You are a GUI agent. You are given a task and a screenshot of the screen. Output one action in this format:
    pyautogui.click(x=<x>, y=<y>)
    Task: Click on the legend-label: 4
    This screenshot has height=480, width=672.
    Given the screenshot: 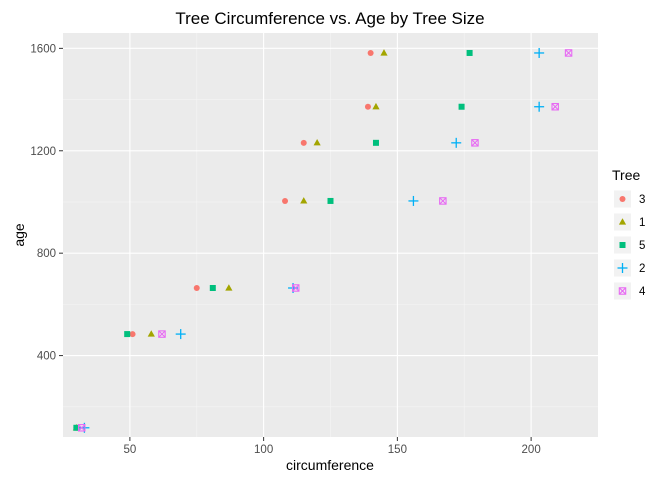 What is the action you would take?
    pyautogui.click(x=642, y=292)
    